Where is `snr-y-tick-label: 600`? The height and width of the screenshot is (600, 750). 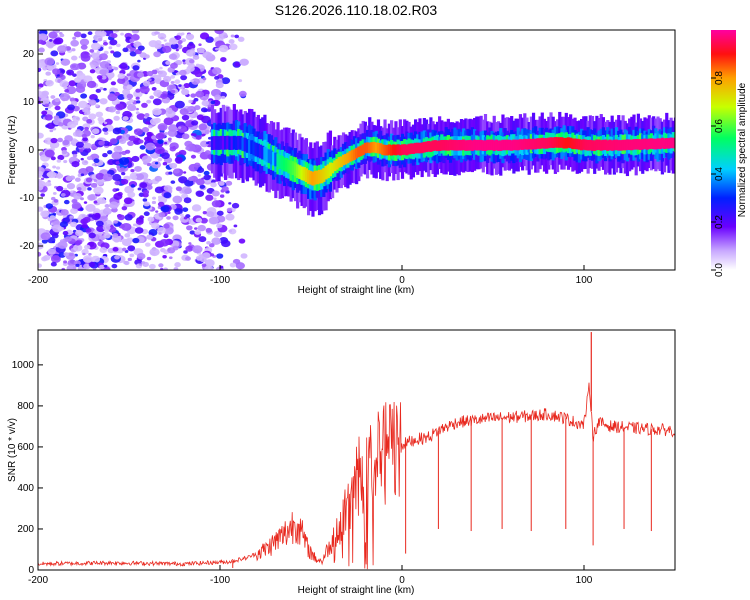 snr-y-tick-label: 600 is located at coordinates (25, 447).